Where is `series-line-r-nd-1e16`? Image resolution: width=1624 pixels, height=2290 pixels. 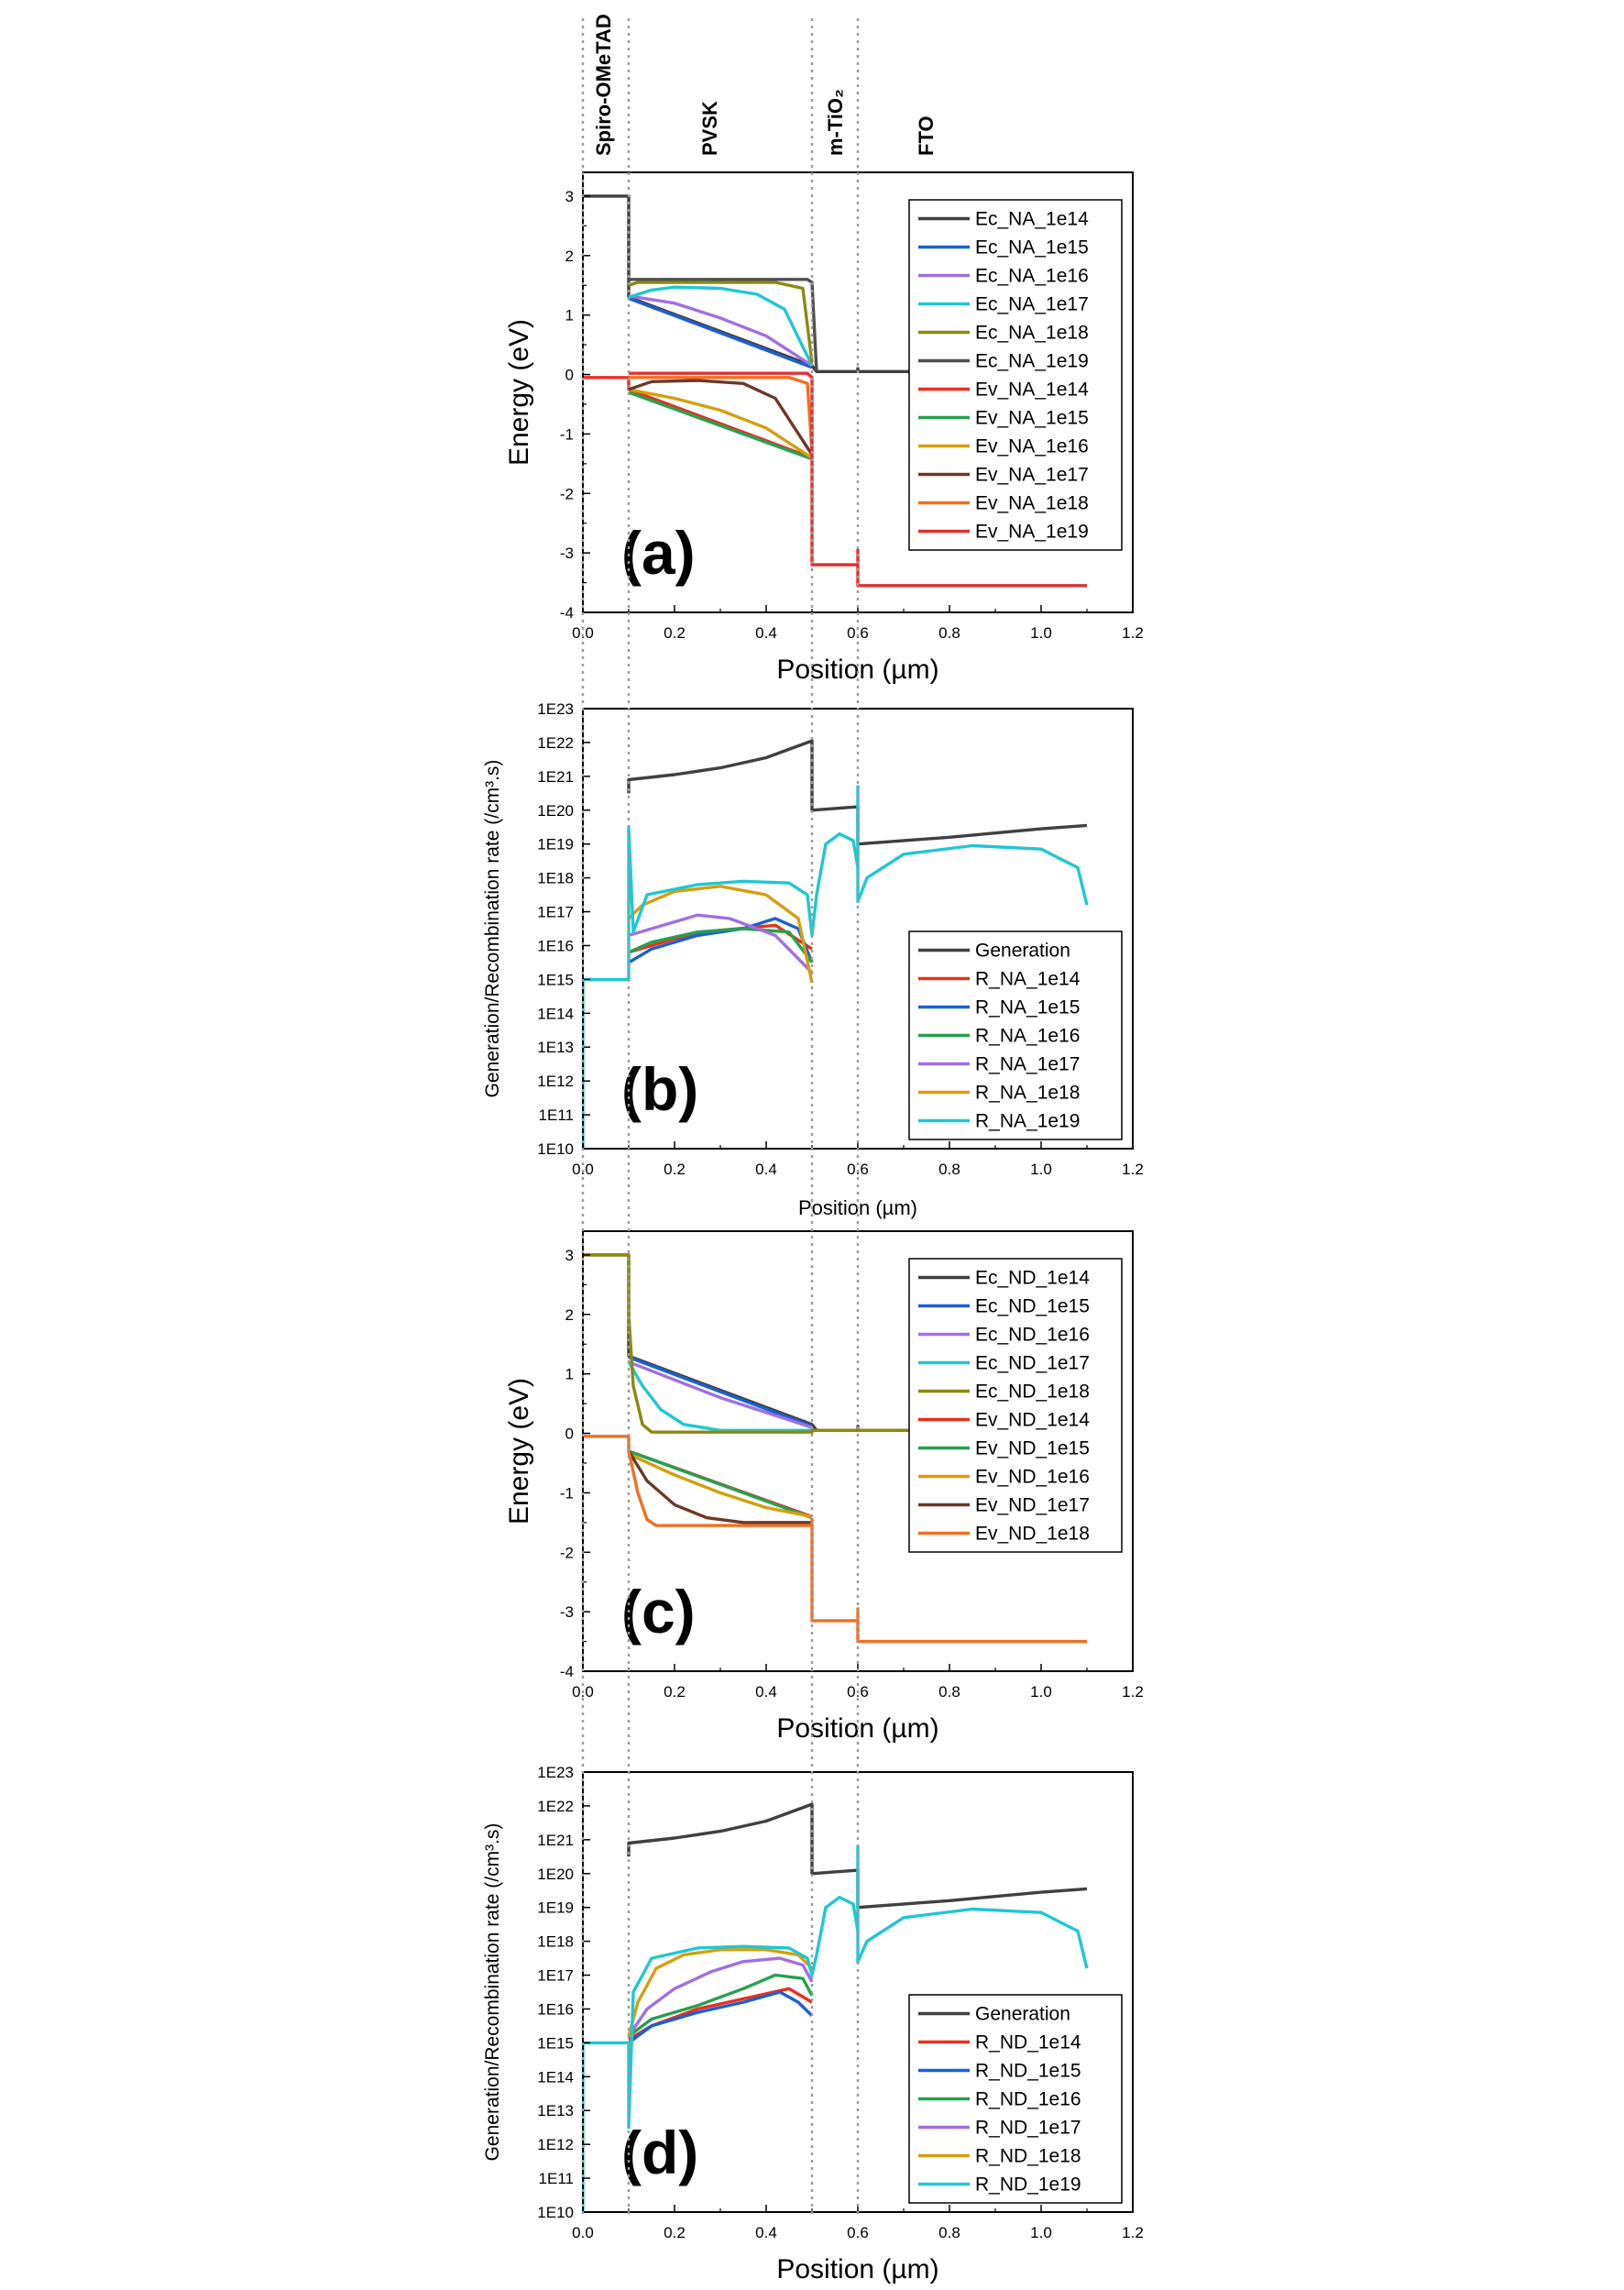
series-line-r-nd-1e16 is located at coordinates (720, 2006).